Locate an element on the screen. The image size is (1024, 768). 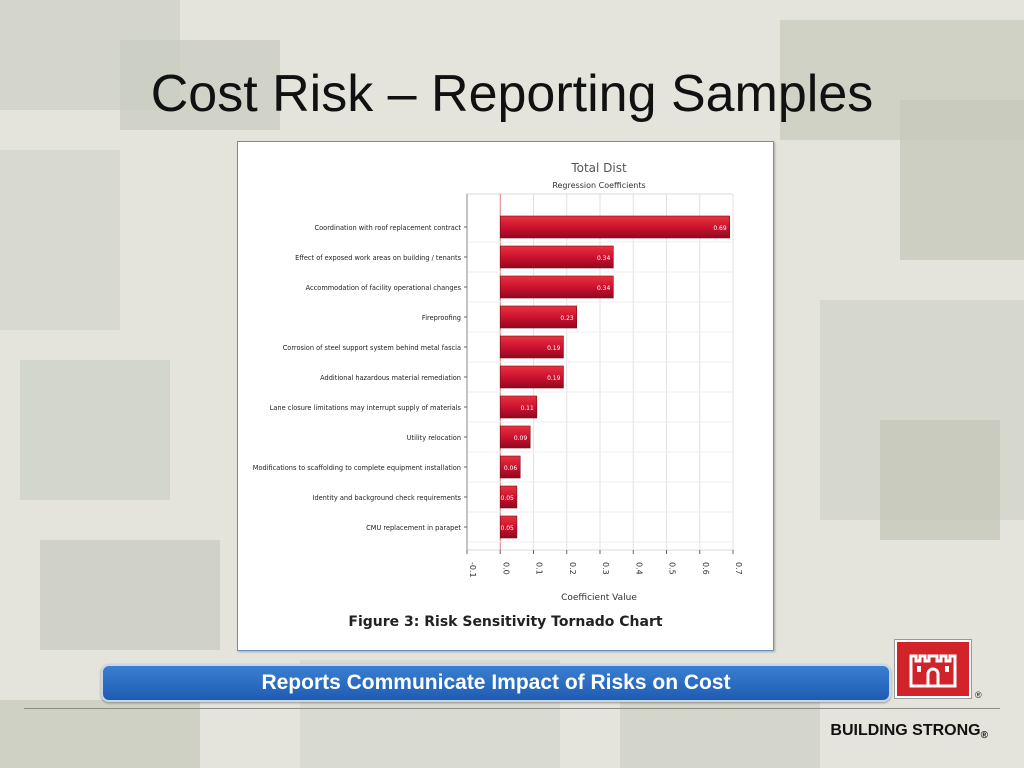
footer-divider is located at coordinates (512, 708).